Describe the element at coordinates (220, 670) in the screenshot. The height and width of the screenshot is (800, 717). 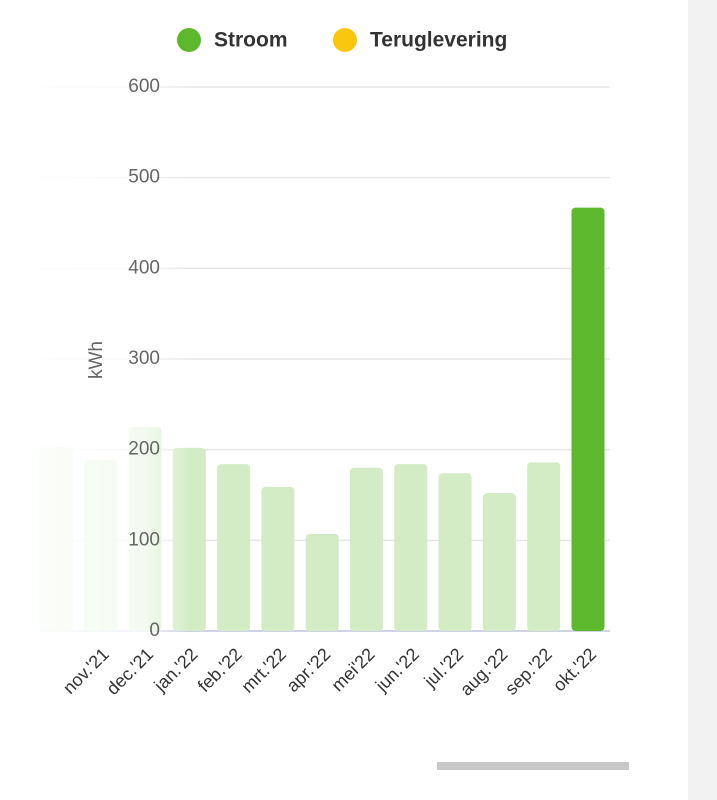
I see `x-tick-label: feb.'22` at that location.